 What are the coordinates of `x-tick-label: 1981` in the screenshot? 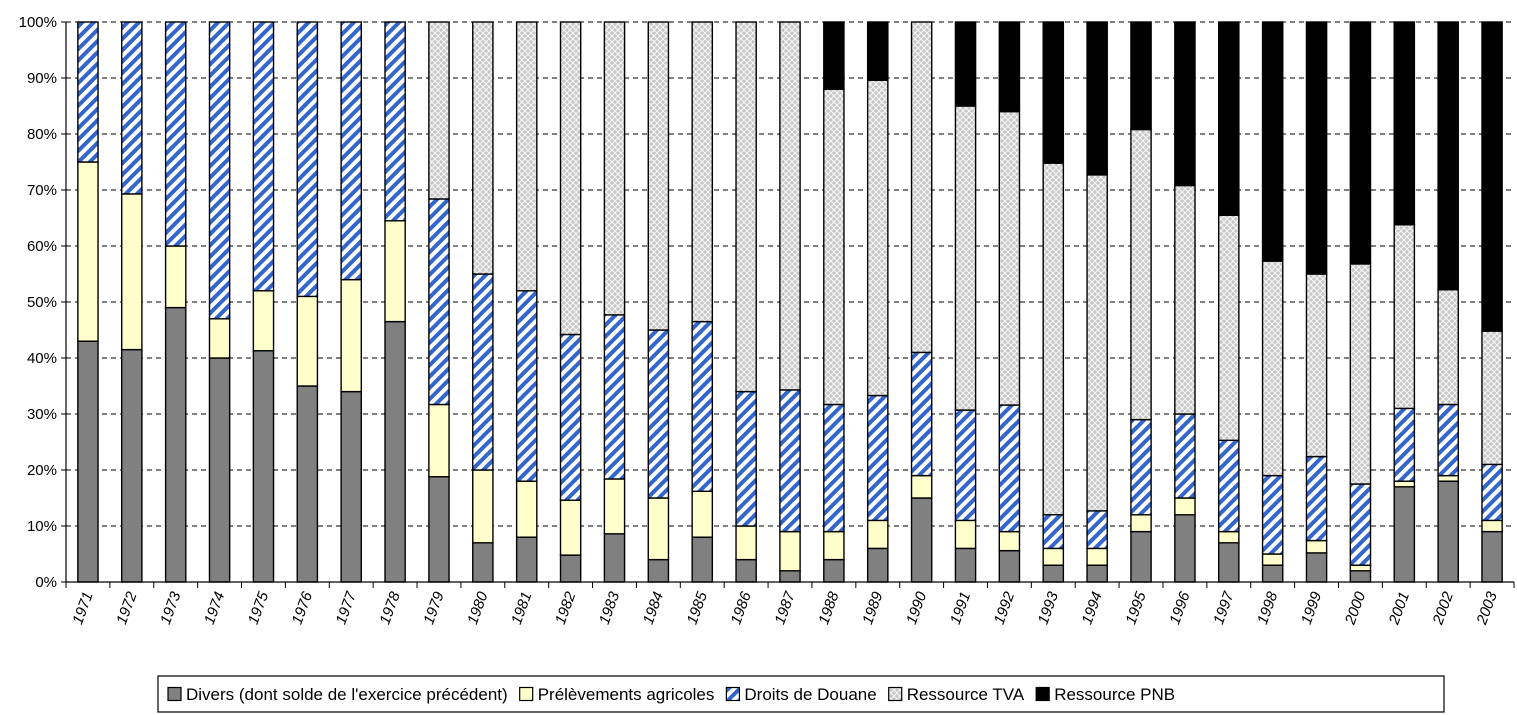 It's located at (521, 608).